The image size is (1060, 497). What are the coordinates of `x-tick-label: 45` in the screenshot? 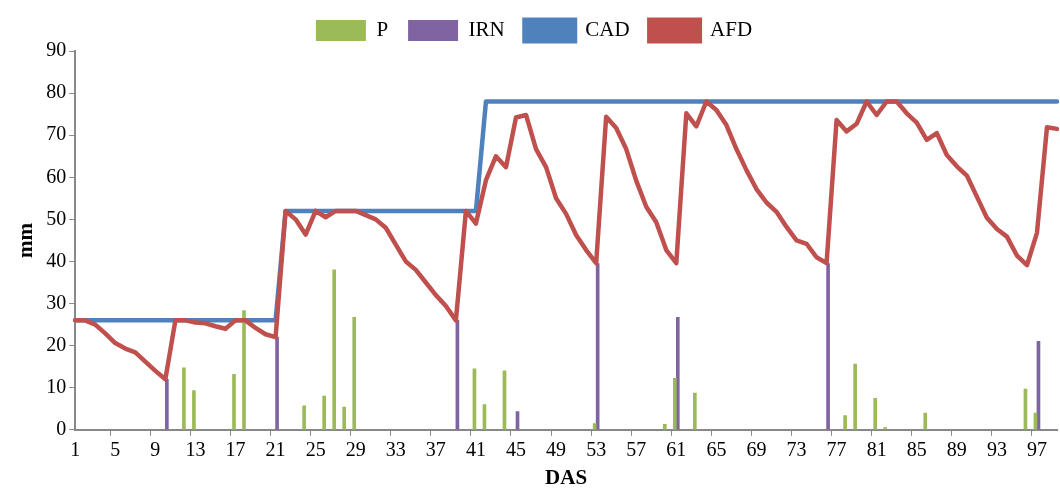 It's located at (516, 449).